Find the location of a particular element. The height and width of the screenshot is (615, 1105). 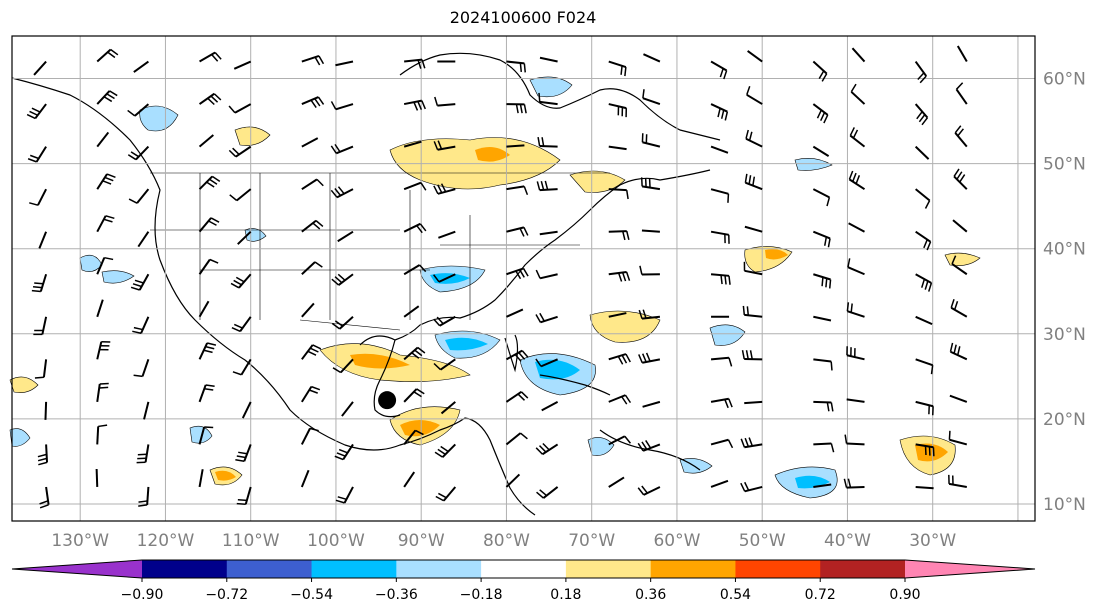

map-title: 2024100600 F024 is located at coordinates (523, 17).